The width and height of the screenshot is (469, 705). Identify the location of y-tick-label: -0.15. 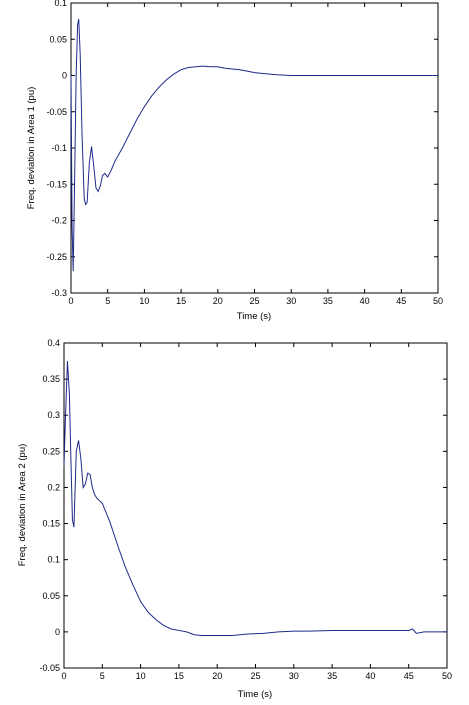
(56, 184).